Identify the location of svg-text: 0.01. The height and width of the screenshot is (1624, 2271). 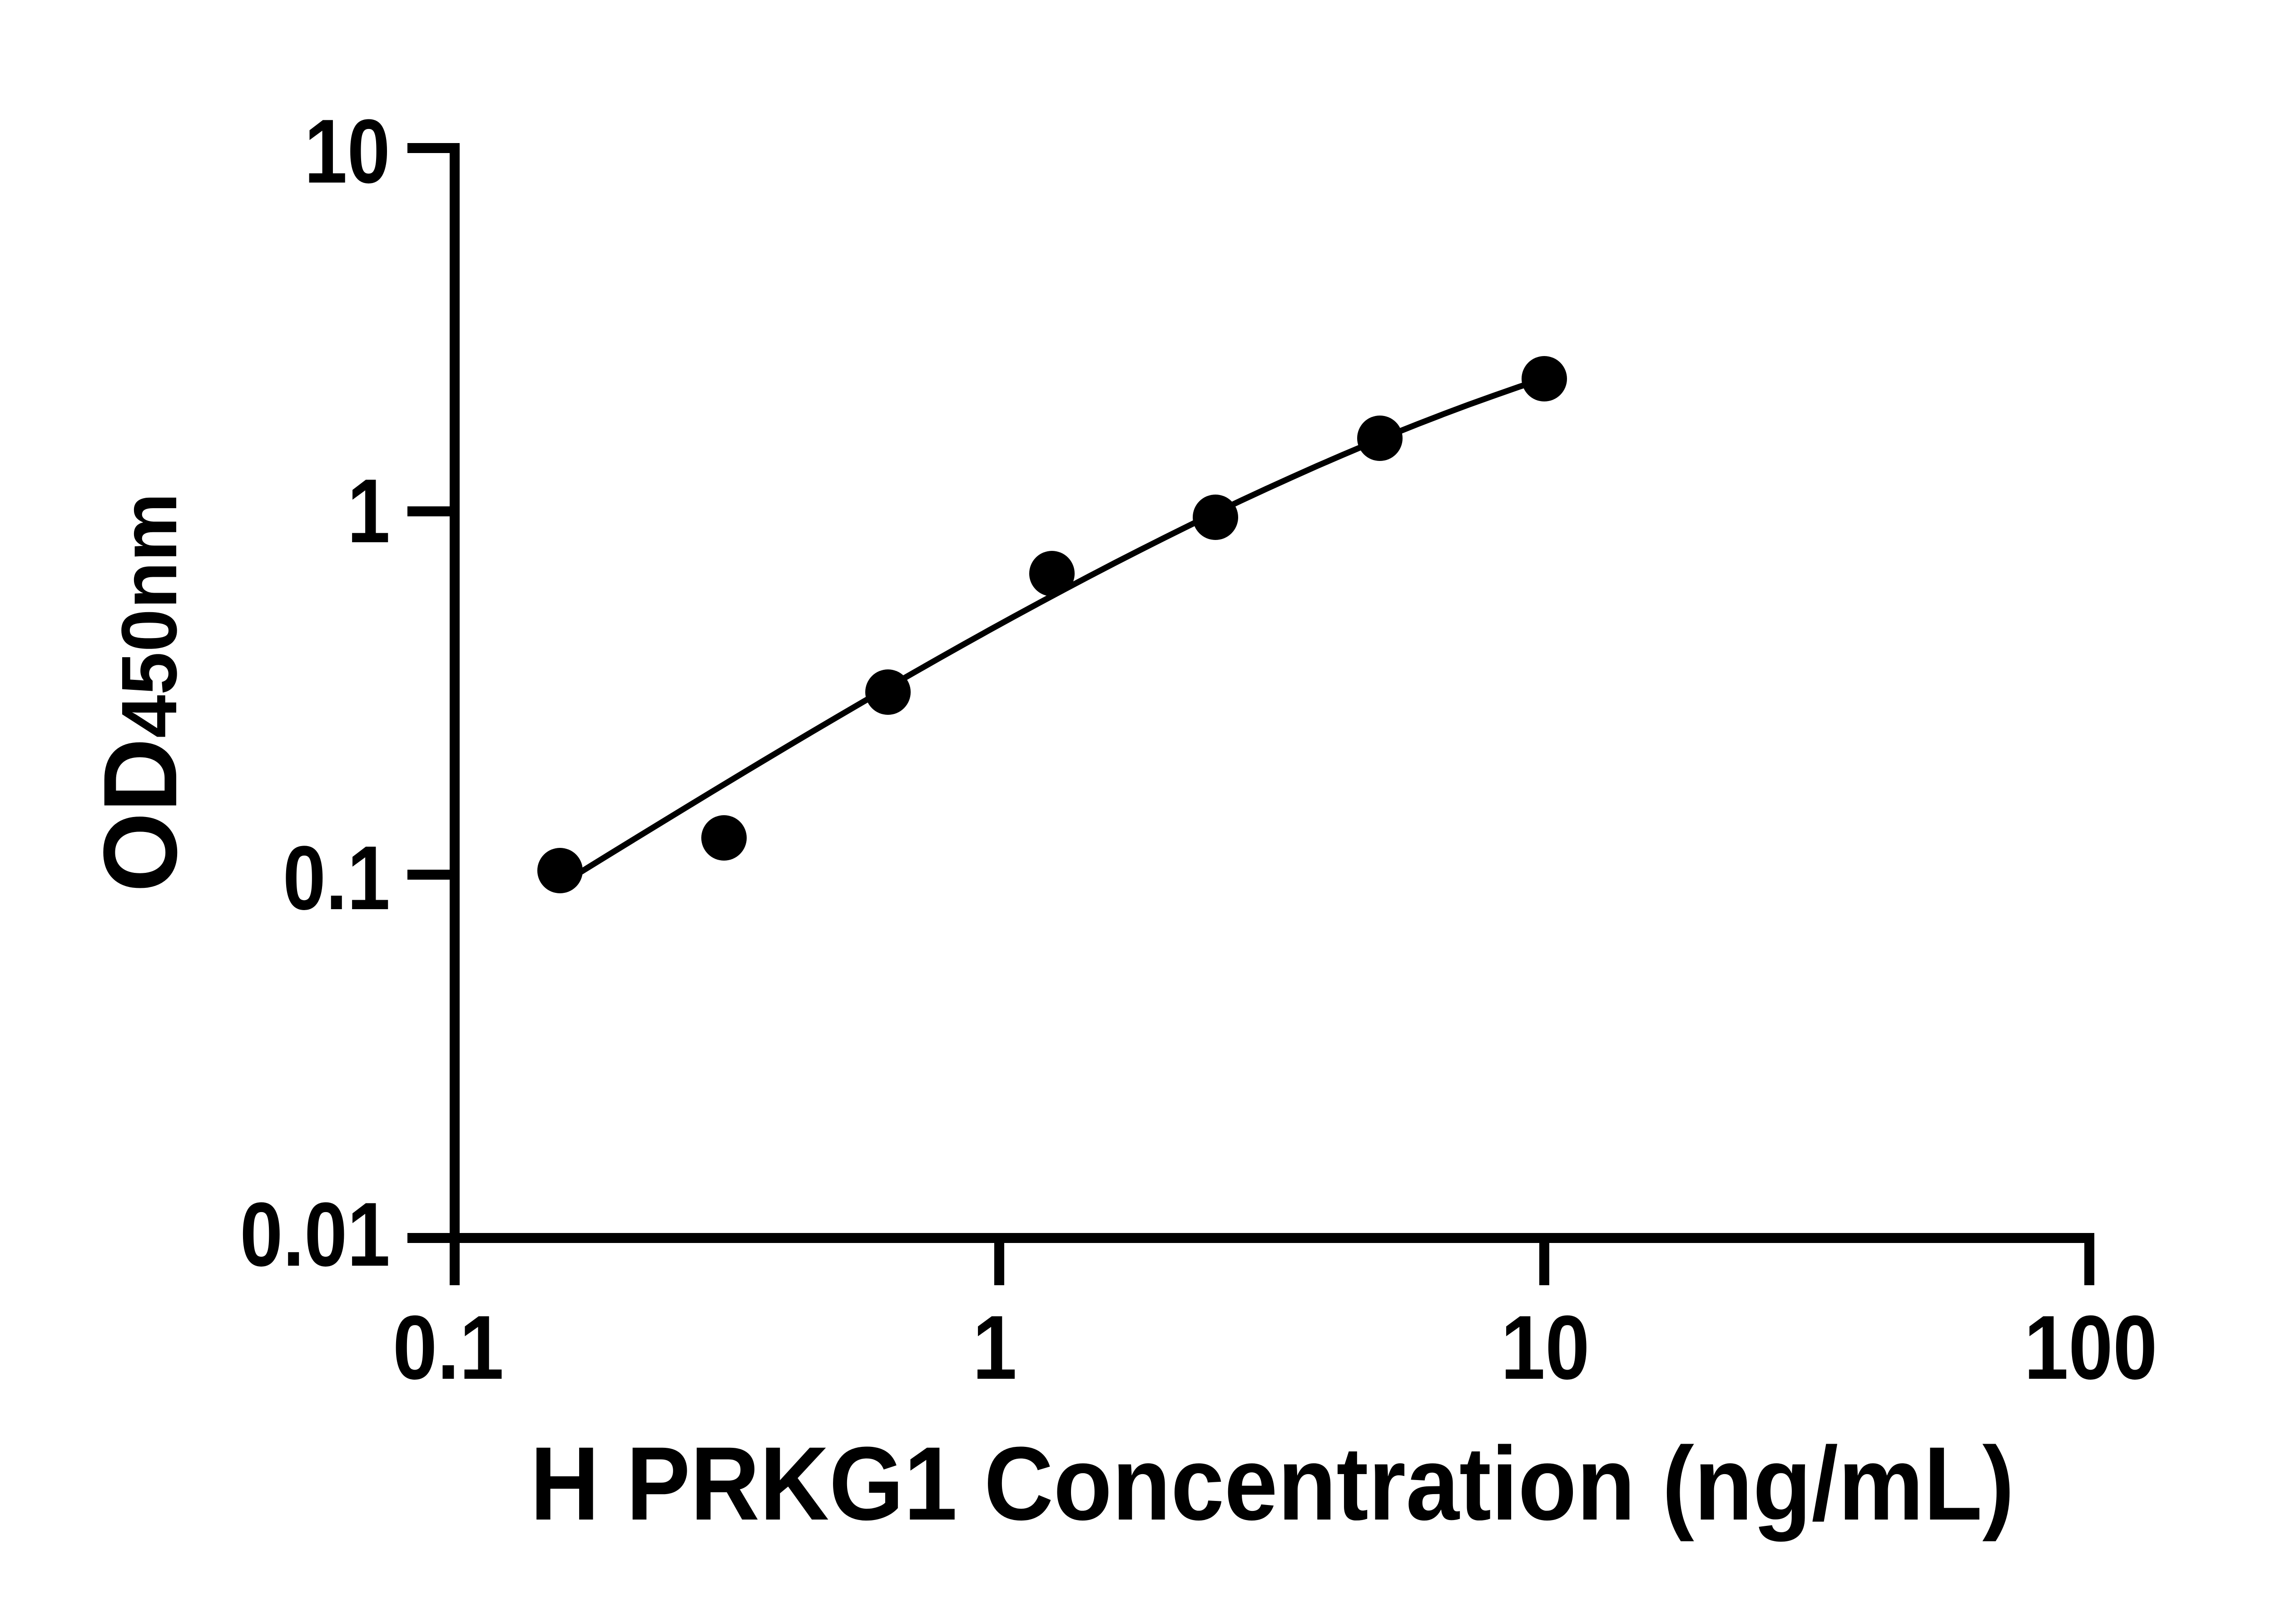
(315, 1234).